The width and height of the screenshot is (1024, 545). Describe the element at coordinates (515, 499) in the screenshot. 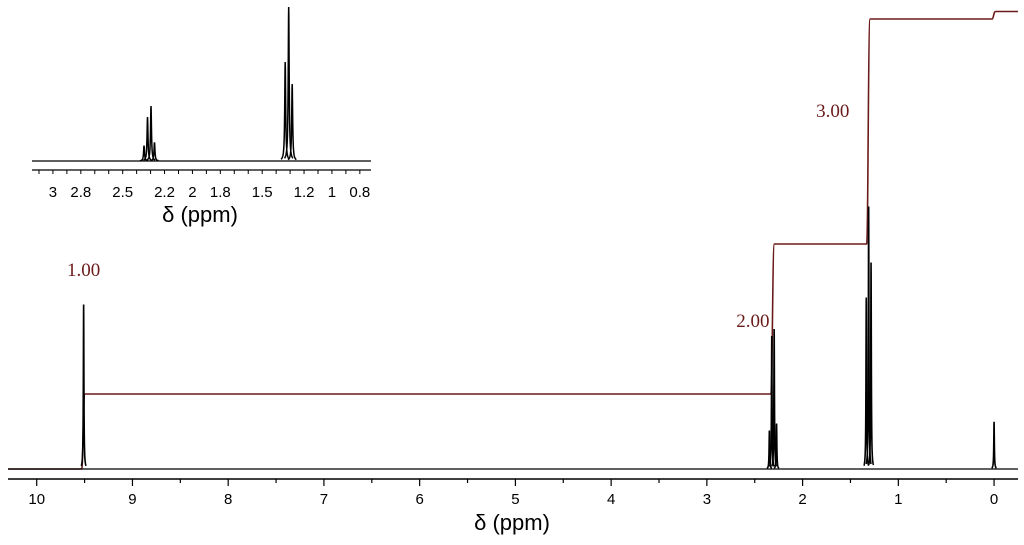

I see `main-x-tick-label: 5` at that location.